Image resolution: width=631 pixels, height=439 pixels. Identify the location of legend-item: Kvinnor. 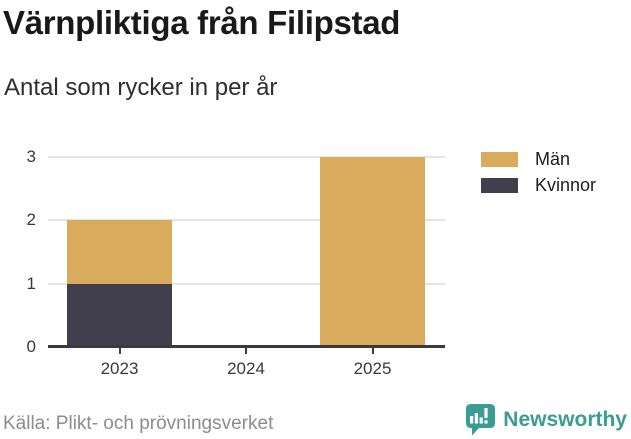
(538, 185).